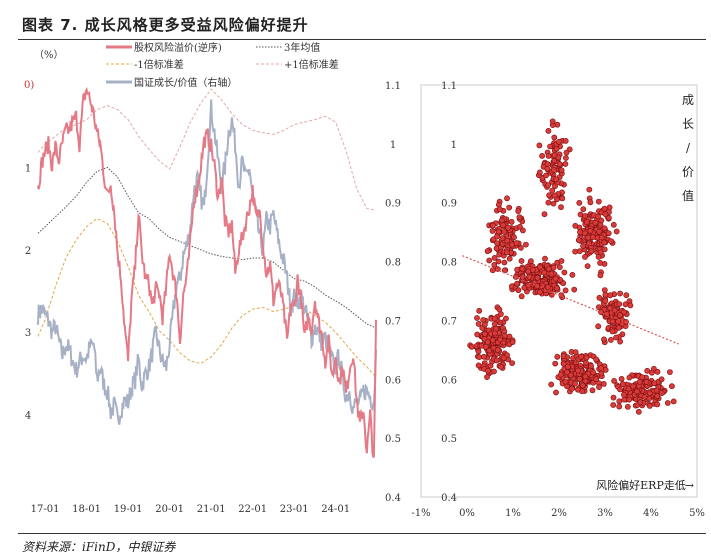 This screenshot has width=711, height=559. I want to click on title-divider, so click(362, 39).